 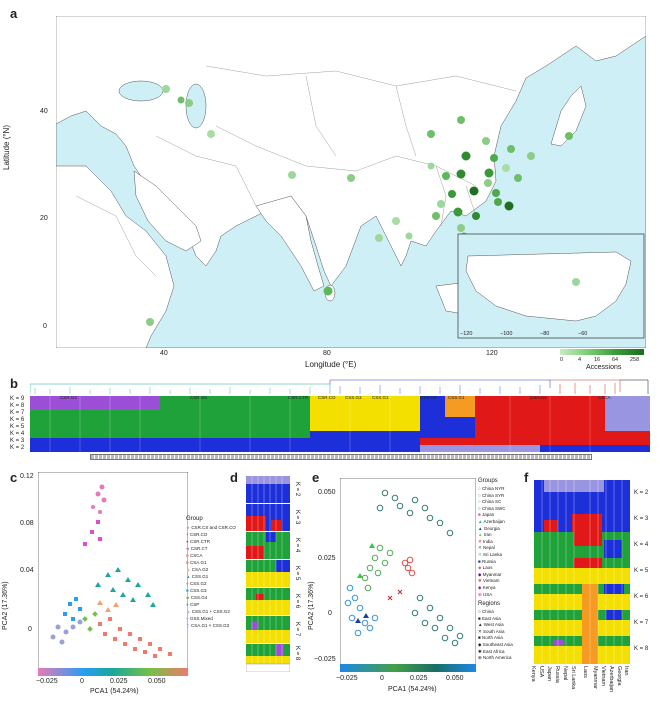 What do you see at coordinates (488, 481) in the screenshot?
I see `e-groups-title: Groups` at bounding box center [488, 481].